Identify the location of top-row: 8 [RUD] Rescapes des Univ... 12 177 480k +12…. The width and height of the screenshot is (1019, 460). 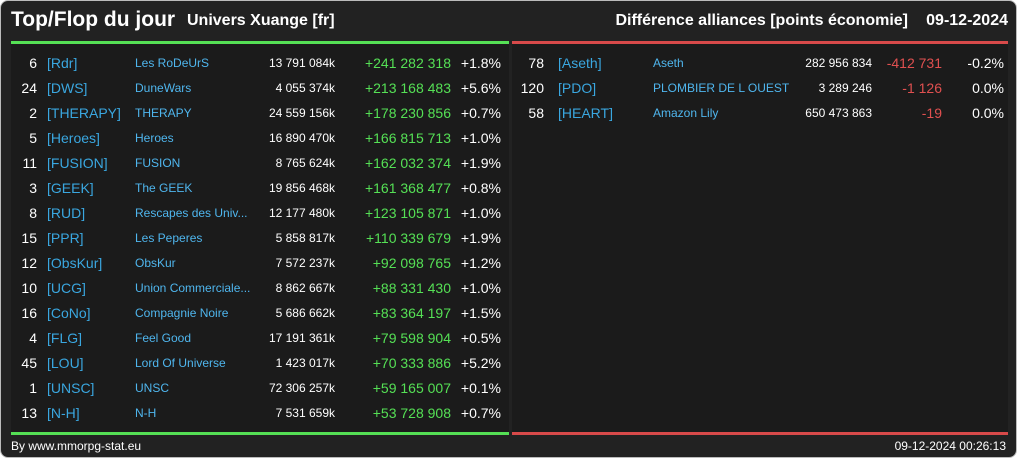
(260, 213).